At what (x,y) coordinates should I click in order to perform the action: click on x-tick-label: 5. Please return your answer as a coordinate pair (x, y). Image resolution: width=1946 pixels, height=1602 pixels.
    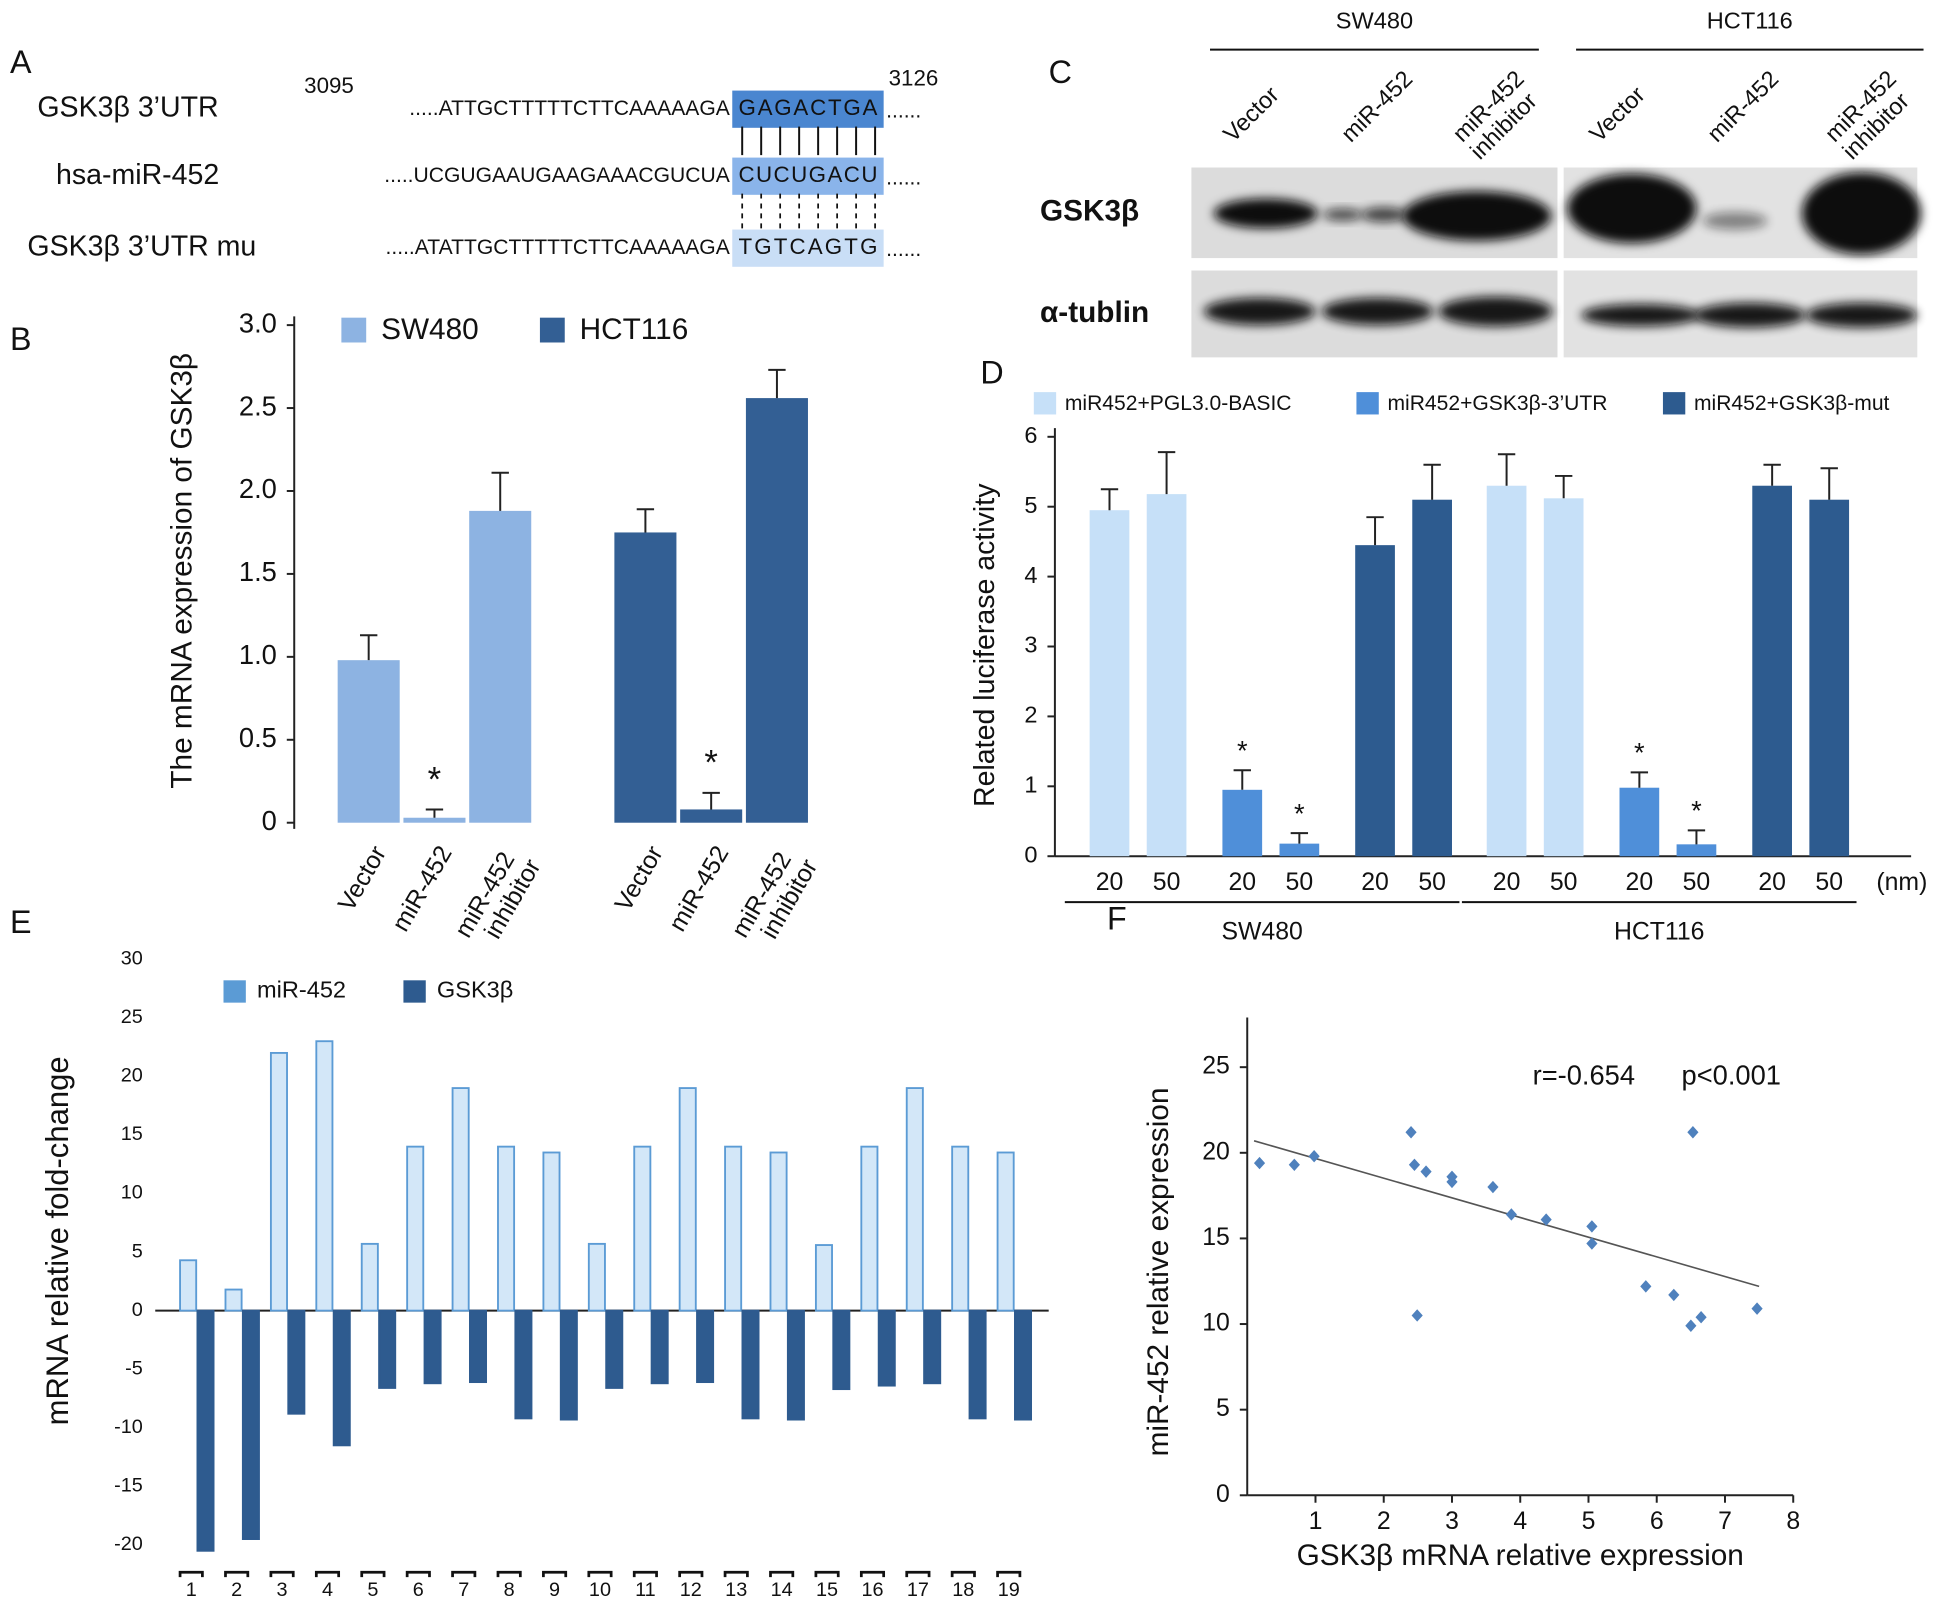
    Looking at the image, I should click on (372, 1590).